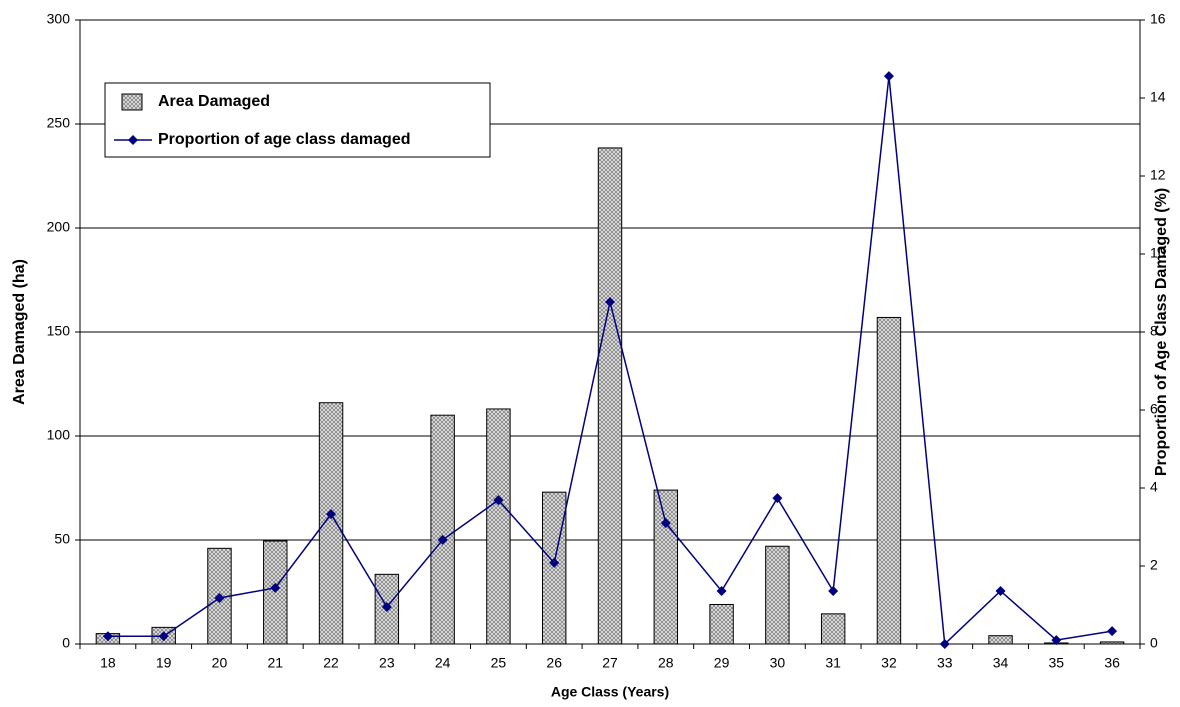  I want to click on y2-tick-label: 0, so click(1154, 643).